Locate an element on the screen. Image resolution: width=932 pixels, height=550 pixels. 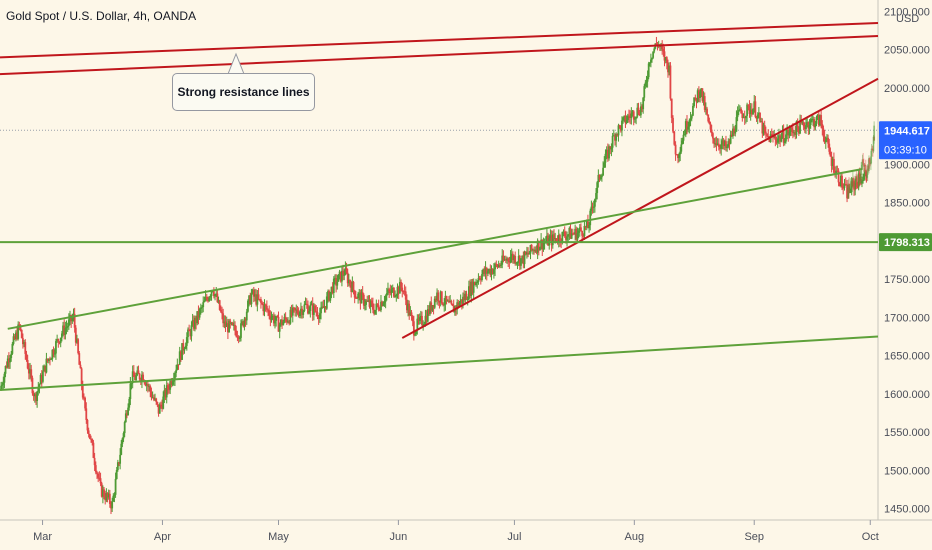
level-price-value: 1798.313 is located at coordinates (907, 243).